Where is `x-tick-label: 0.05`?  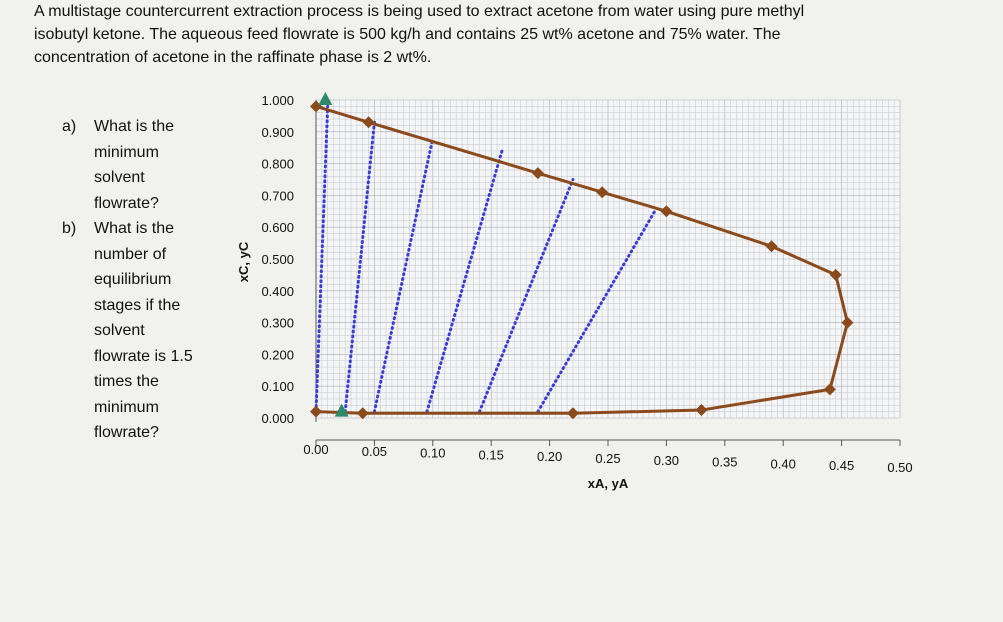
x-tick-label: 0.05 is located at coordinates (374, 451).